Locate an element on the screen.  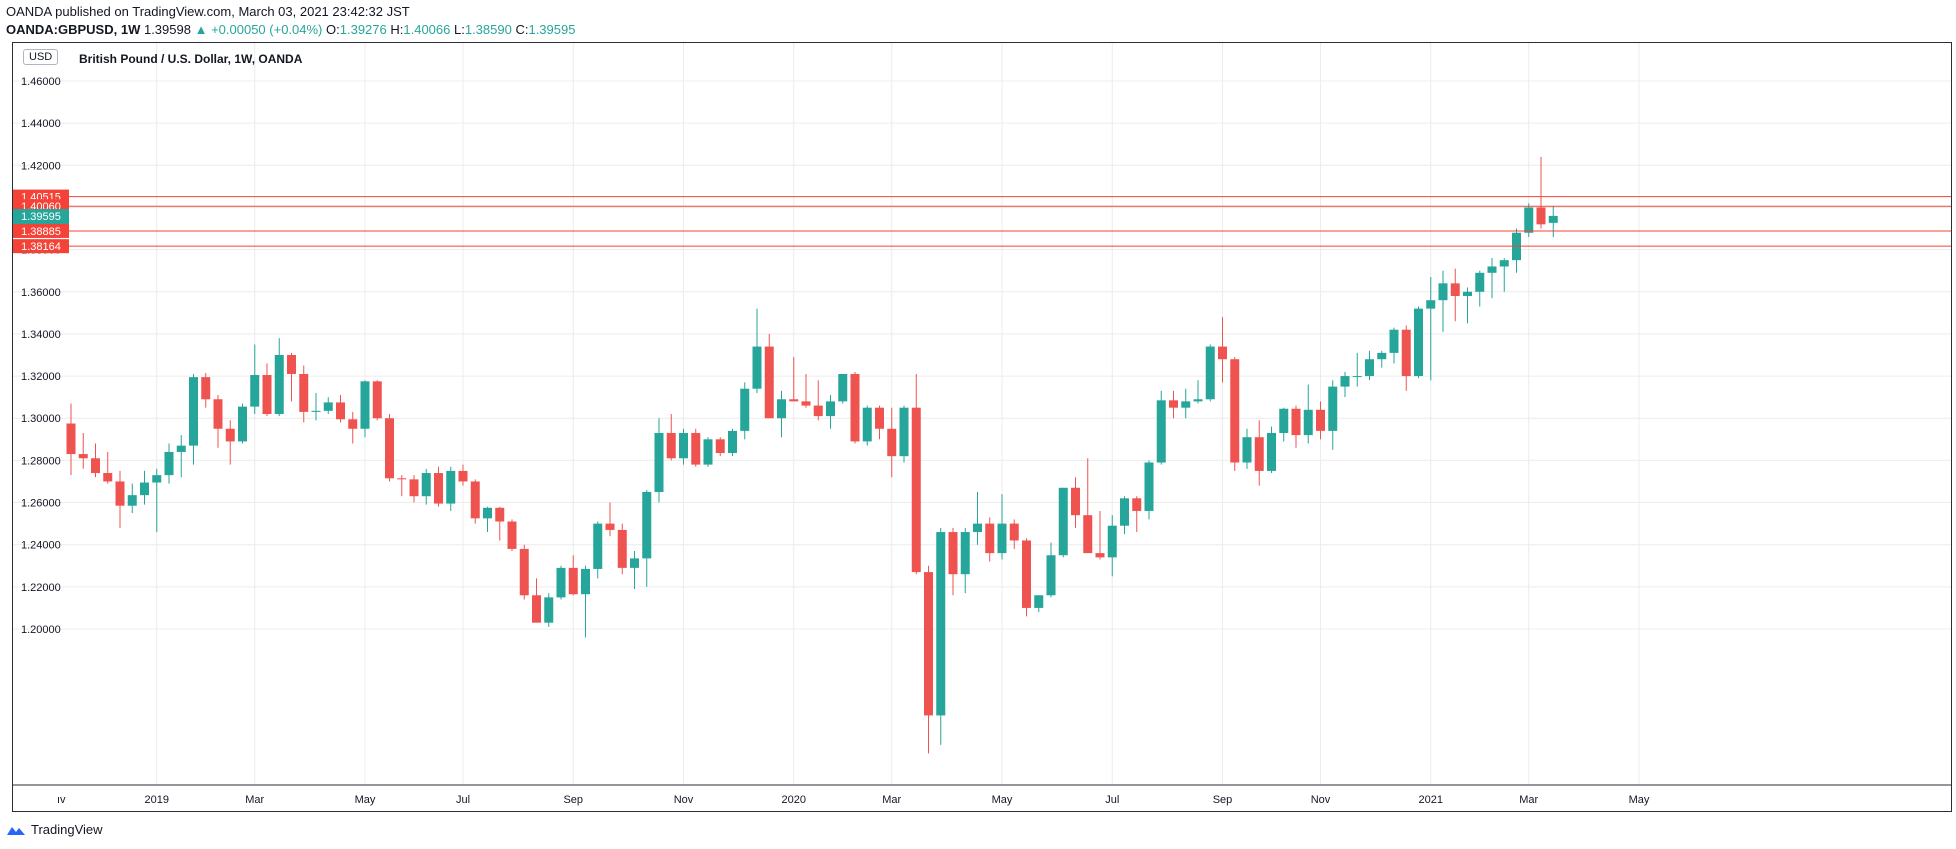
currency-badge: USD is located at coordinates (41, 57).